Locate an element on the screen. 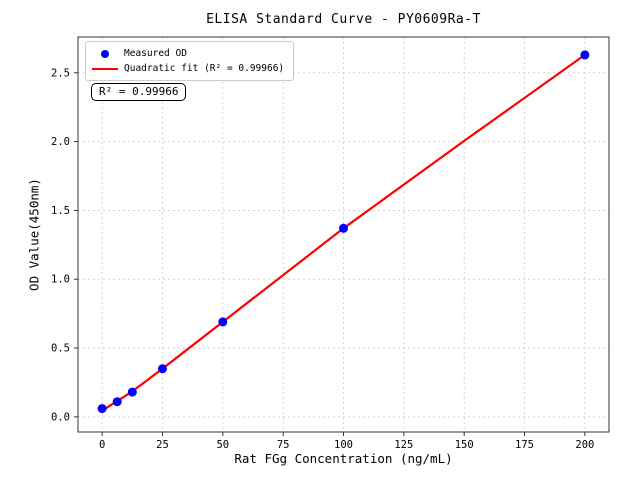 This screenshot has width=640, height=480. legend-label-quadratic-fit: Quadratic fit (R² = 0.99966) is located at coordinates (204, 68).